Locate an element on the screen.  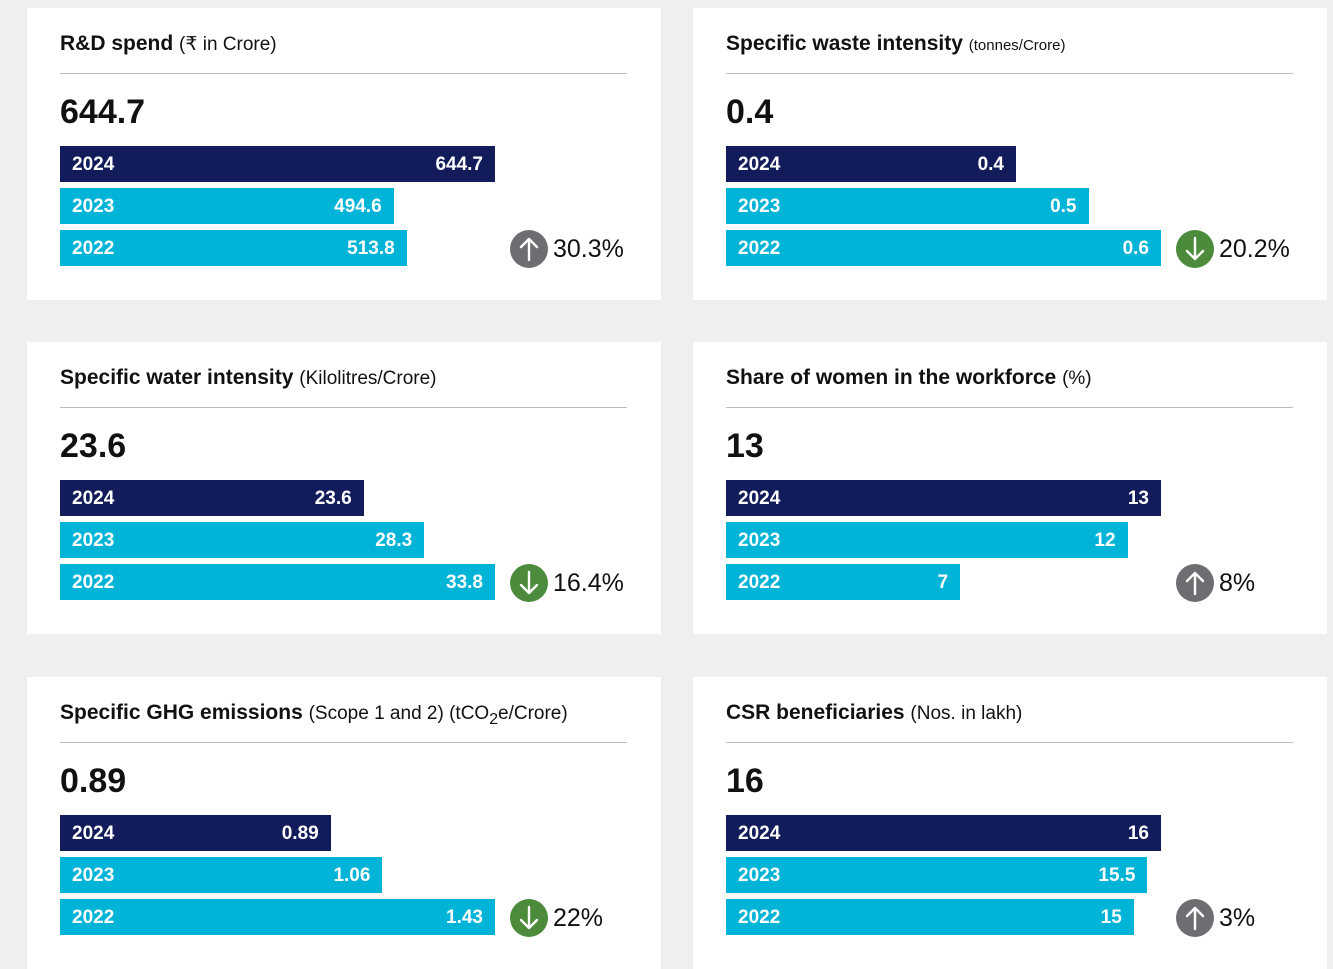
bar: 2024 0.4 is located at coordinates (871, 164).